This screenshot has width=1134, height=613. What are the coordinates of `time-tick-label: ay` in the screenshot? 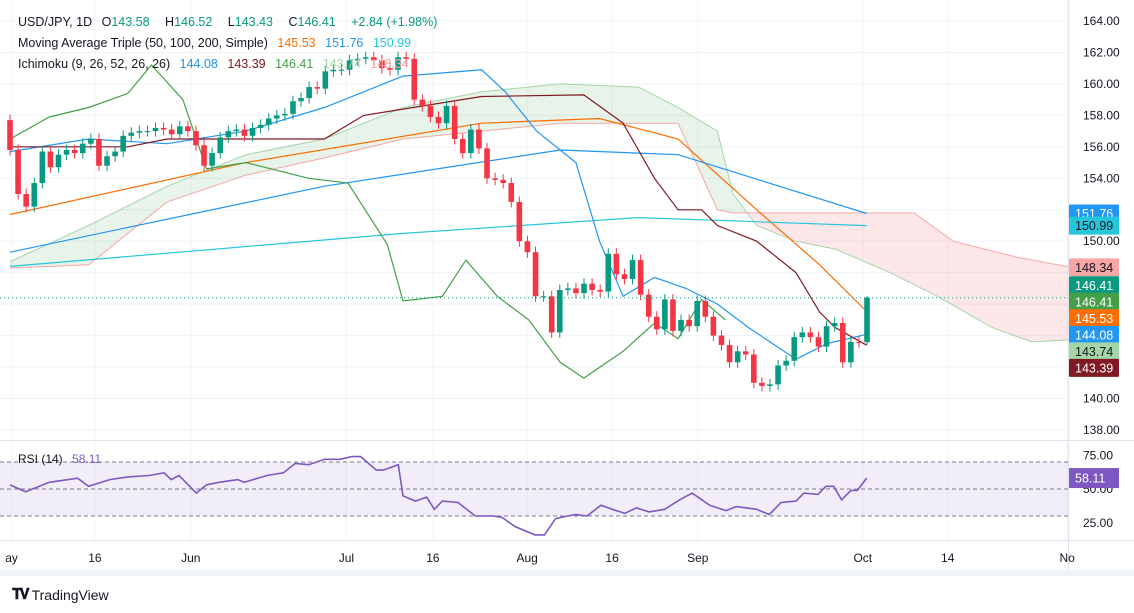 It's located at (11, 558).